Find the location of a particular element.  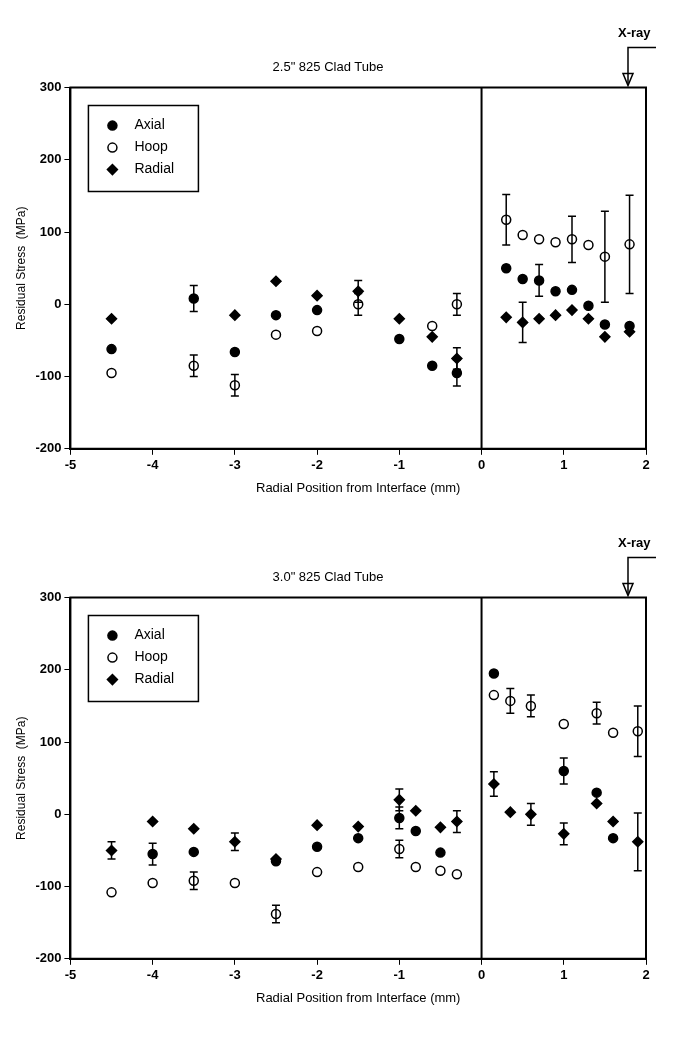

x-tick-label: -4 is located at coordinates (153, 465).